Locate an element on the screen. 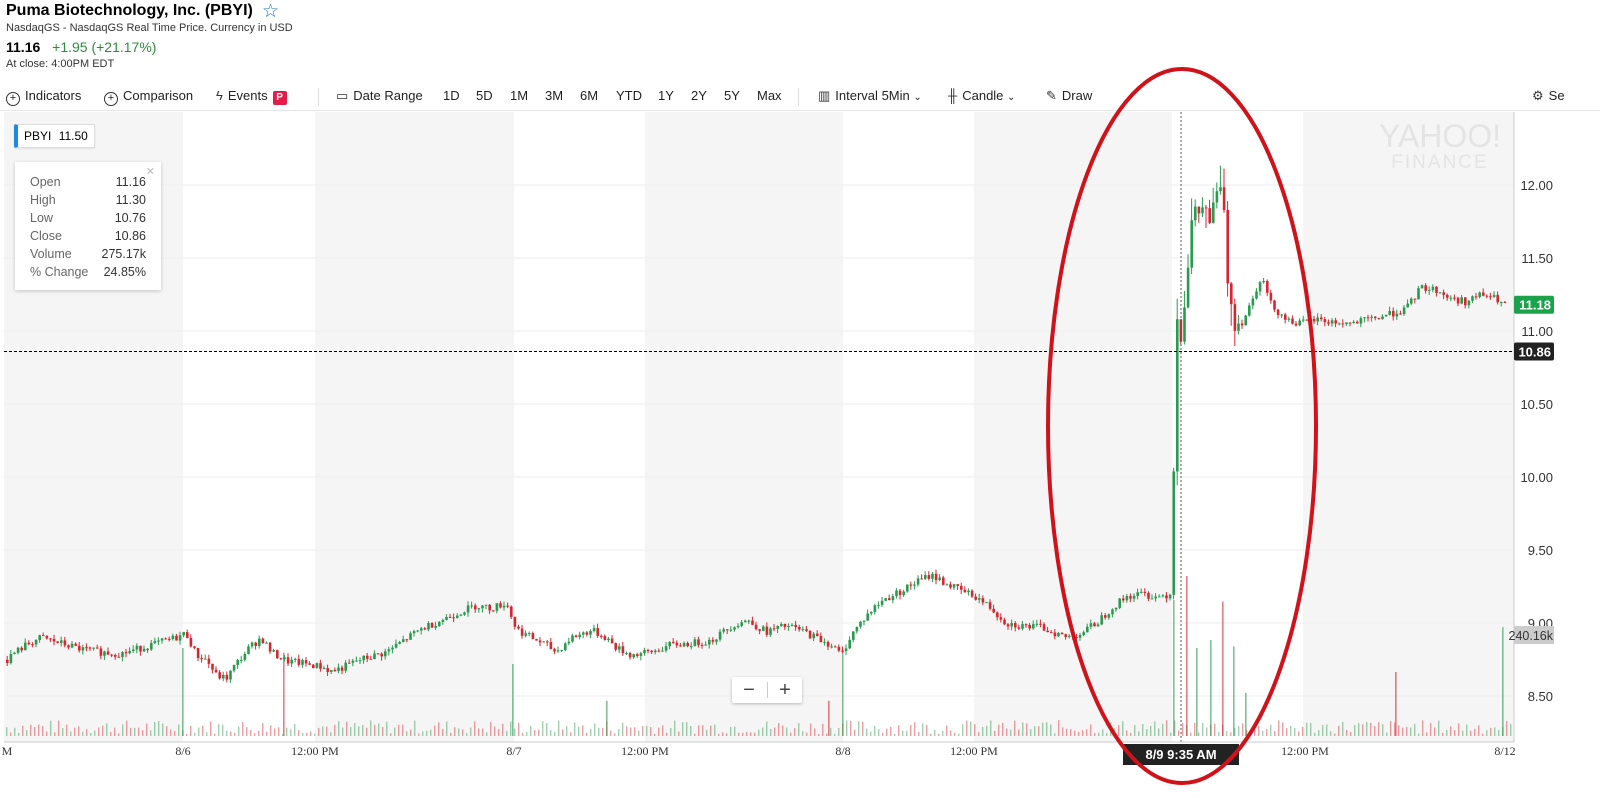 This screenshot has height=802, width=1600. range-1d: 1D is located at coordinates (451, 95).